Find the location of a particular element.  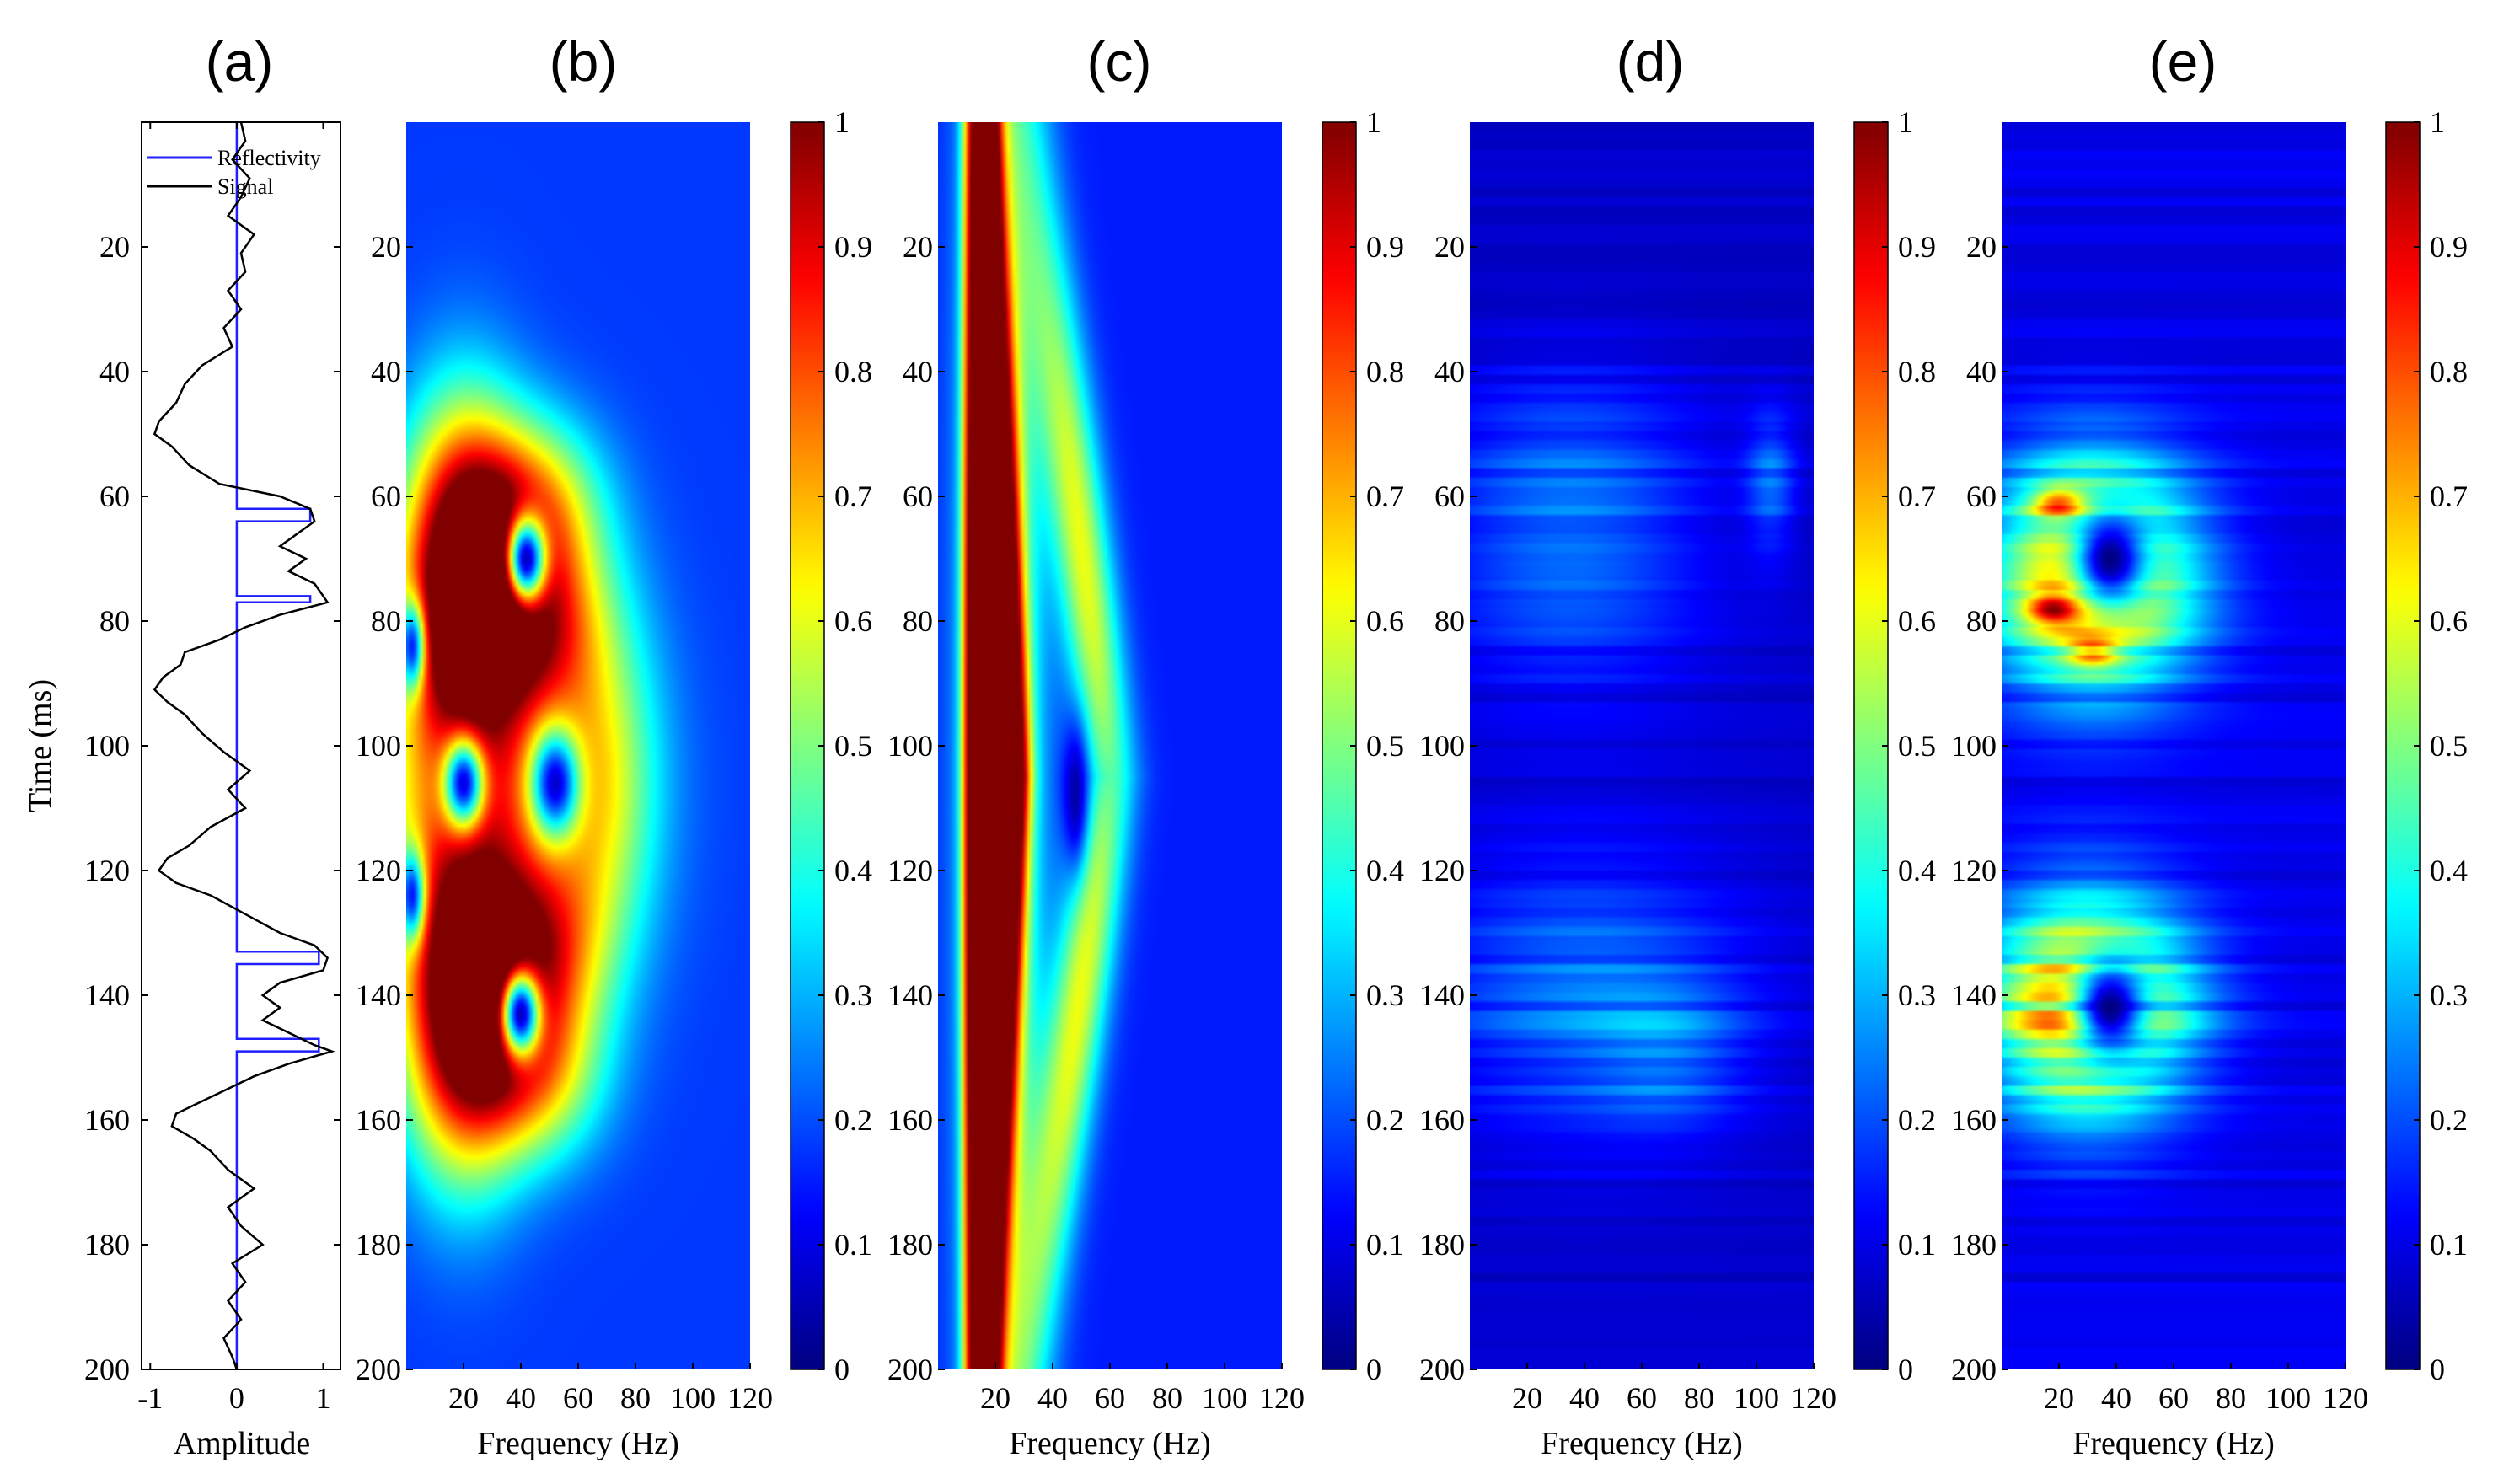

spectrogram-d is located at coordinates (1642, 745).